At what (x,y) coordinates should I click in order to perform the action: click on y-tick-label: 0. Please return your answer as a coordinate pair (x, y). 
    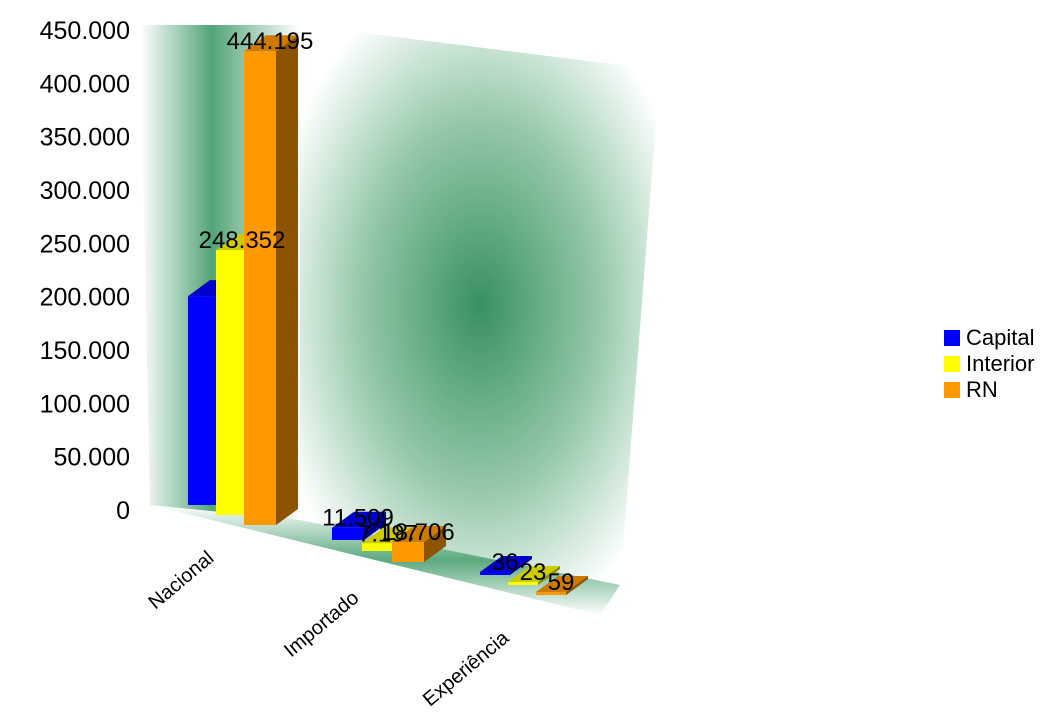
    Looking at the image, I should click on (123, 511).